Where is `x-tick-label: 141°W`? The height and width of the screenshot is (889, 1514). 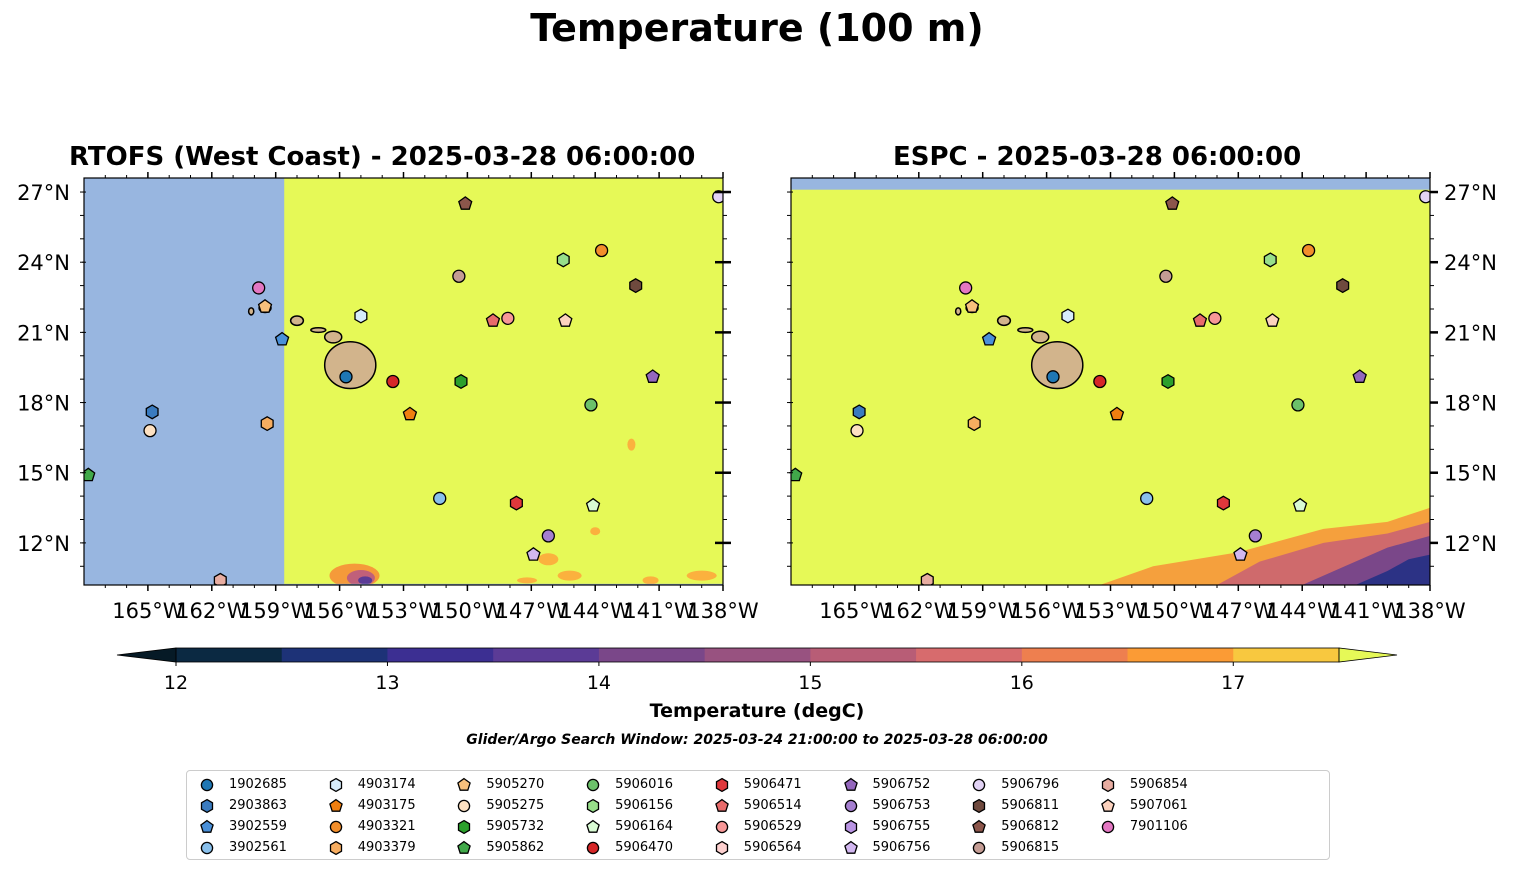
x-tick-label: 141°W is located at coordinates (659, 611).